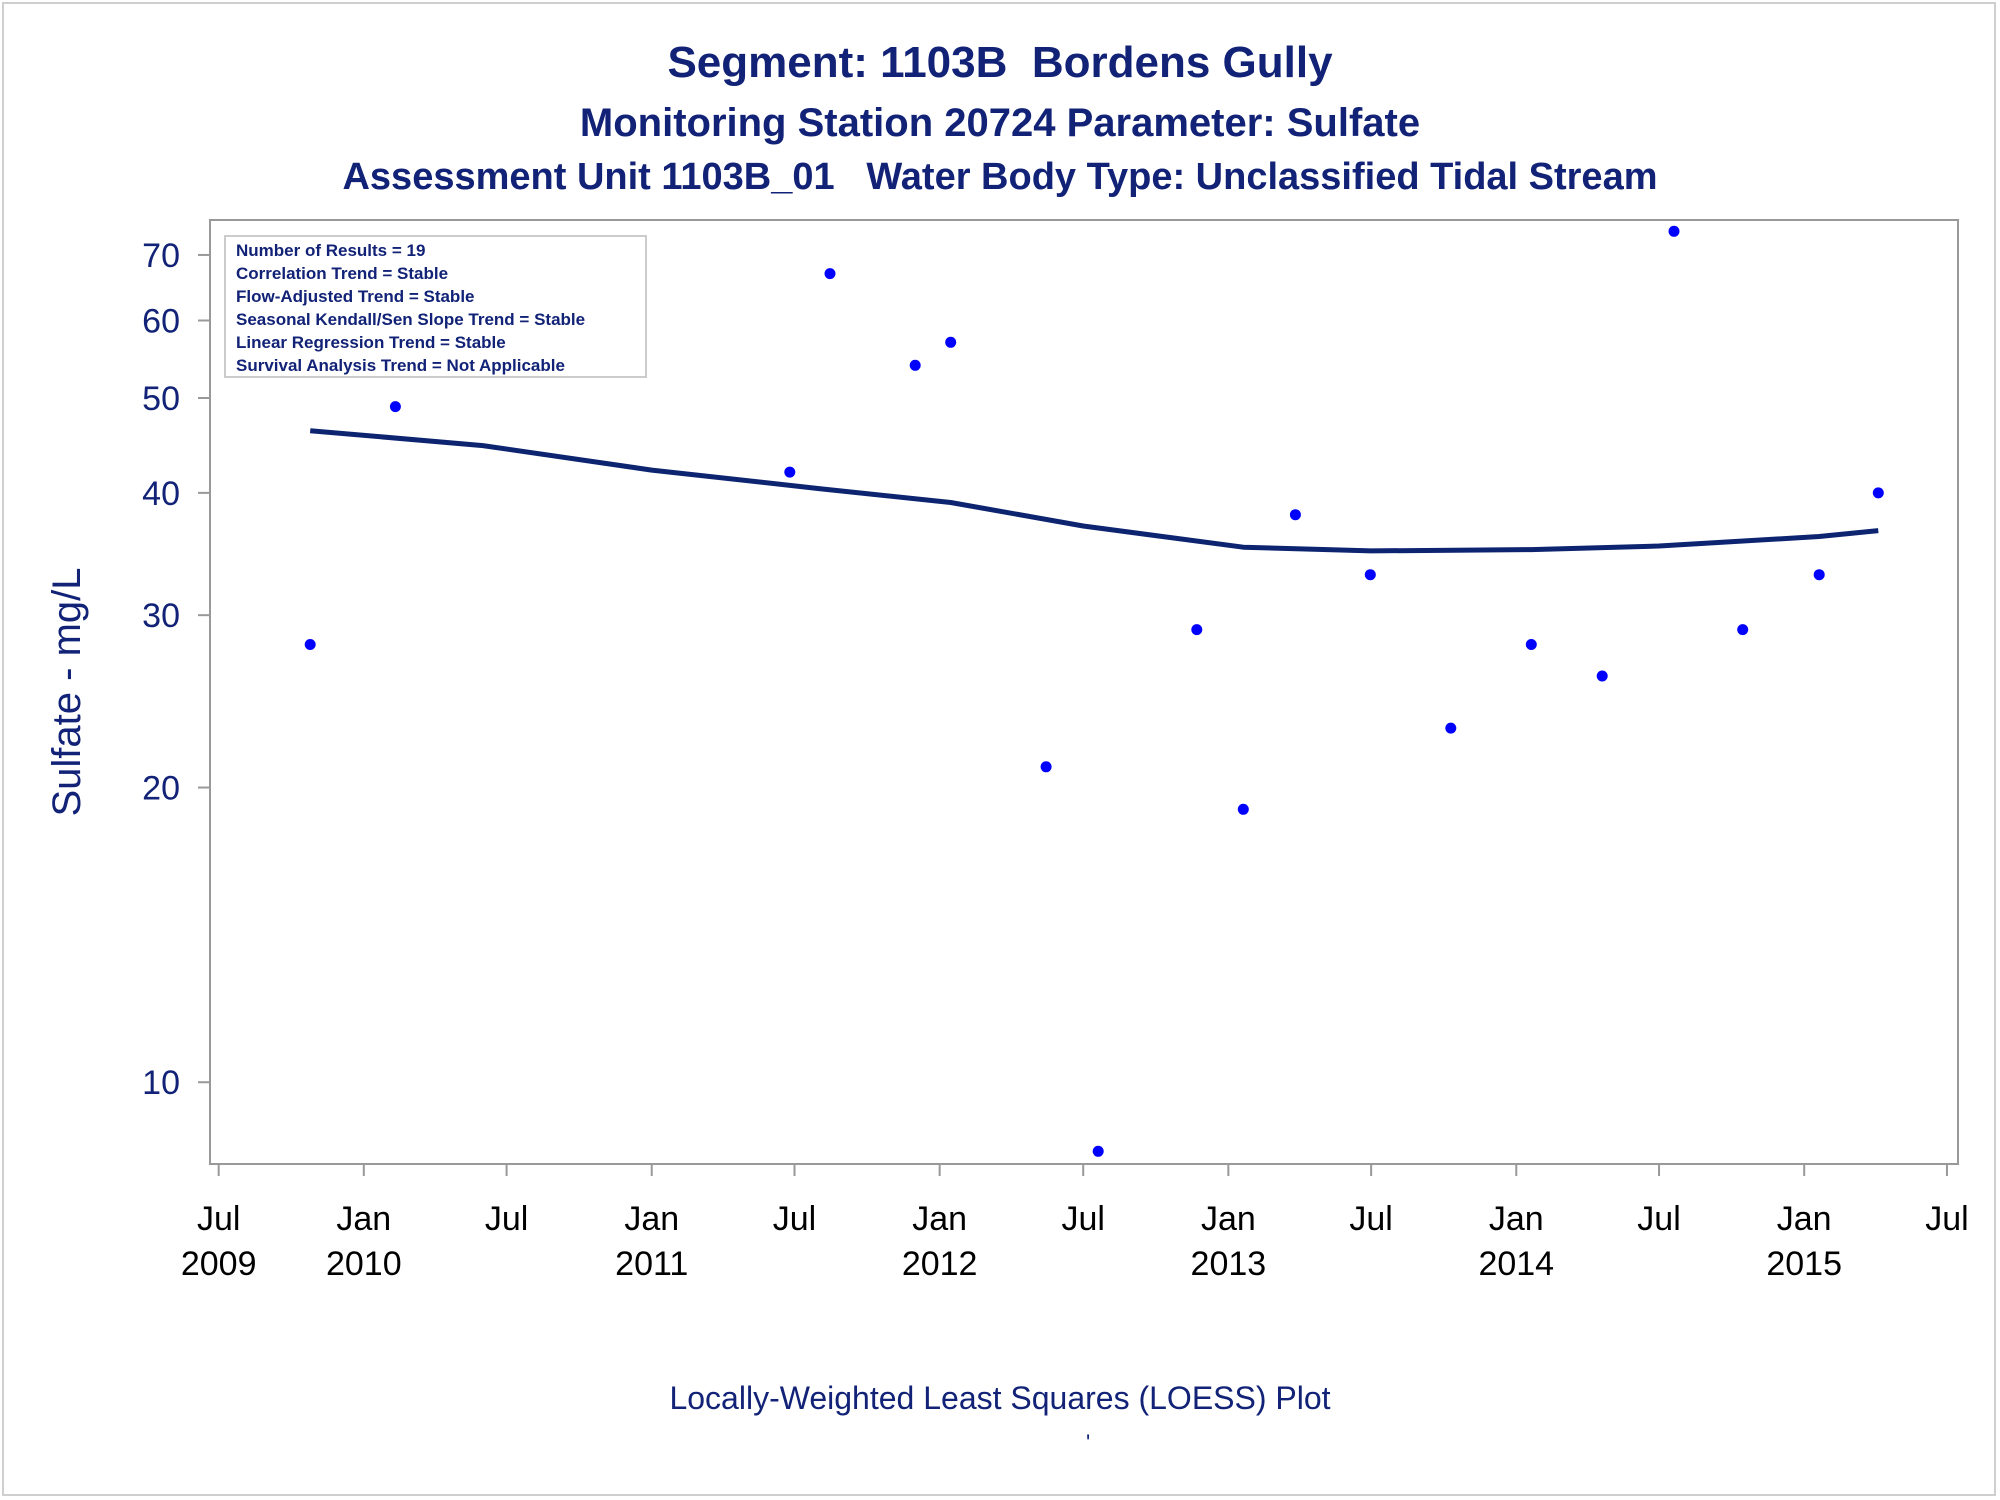  What do you see at coordinates (1082, 1219) in the screenshot?
I see `x-tick-label-6: Jul` at bounding box center [1082, 1219].